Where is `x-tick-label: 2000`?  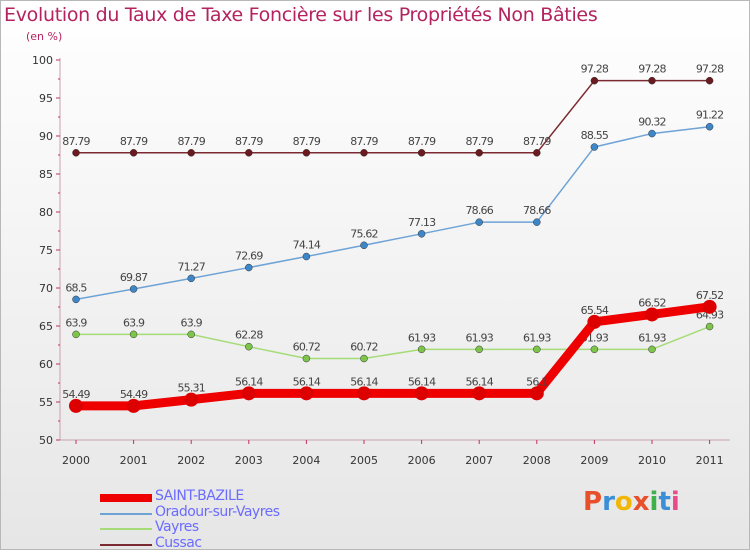
x-tick-label: 2000 is located at coordinates (76, 460).